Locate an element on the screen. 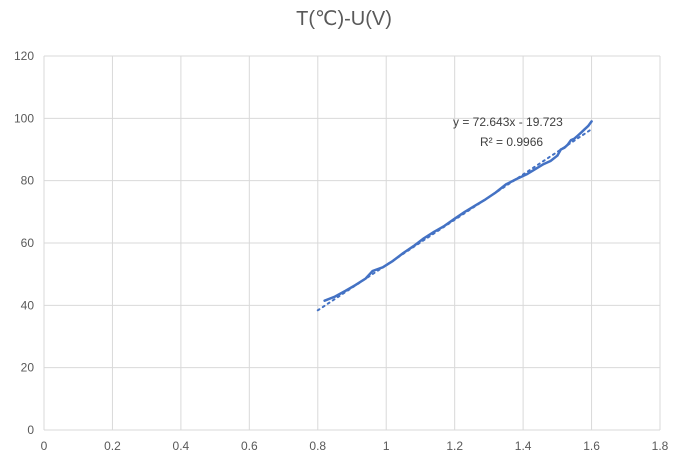 The image size is (688, 468). x-tick-label-3: 0.6 is located at coordinates (249, 446).